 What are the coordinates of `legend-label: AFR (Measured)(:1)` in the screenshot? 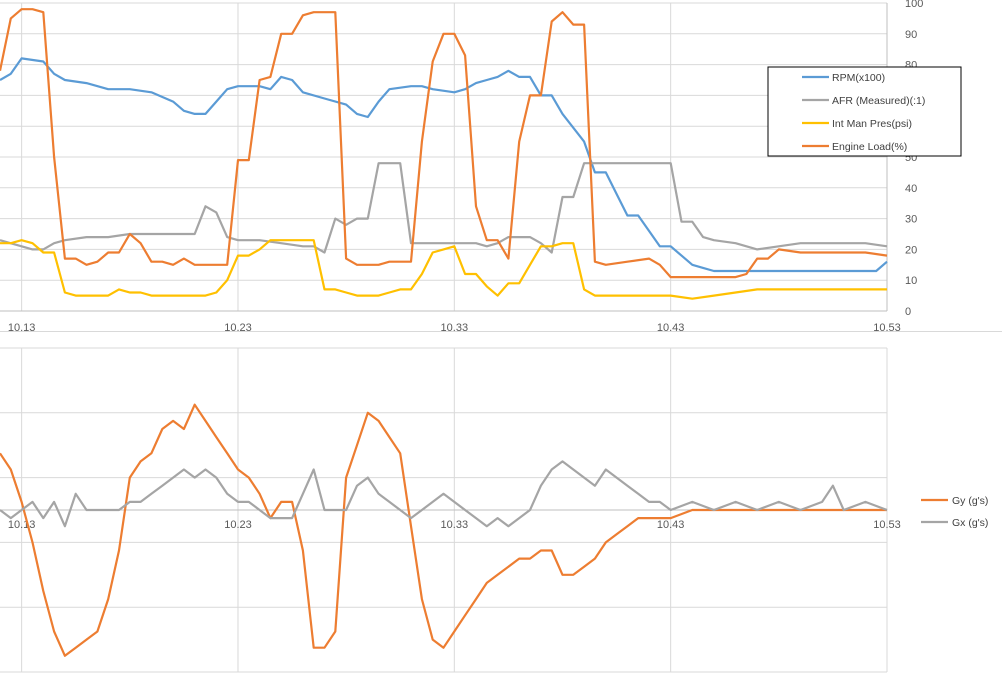 It's located at (878, 101).